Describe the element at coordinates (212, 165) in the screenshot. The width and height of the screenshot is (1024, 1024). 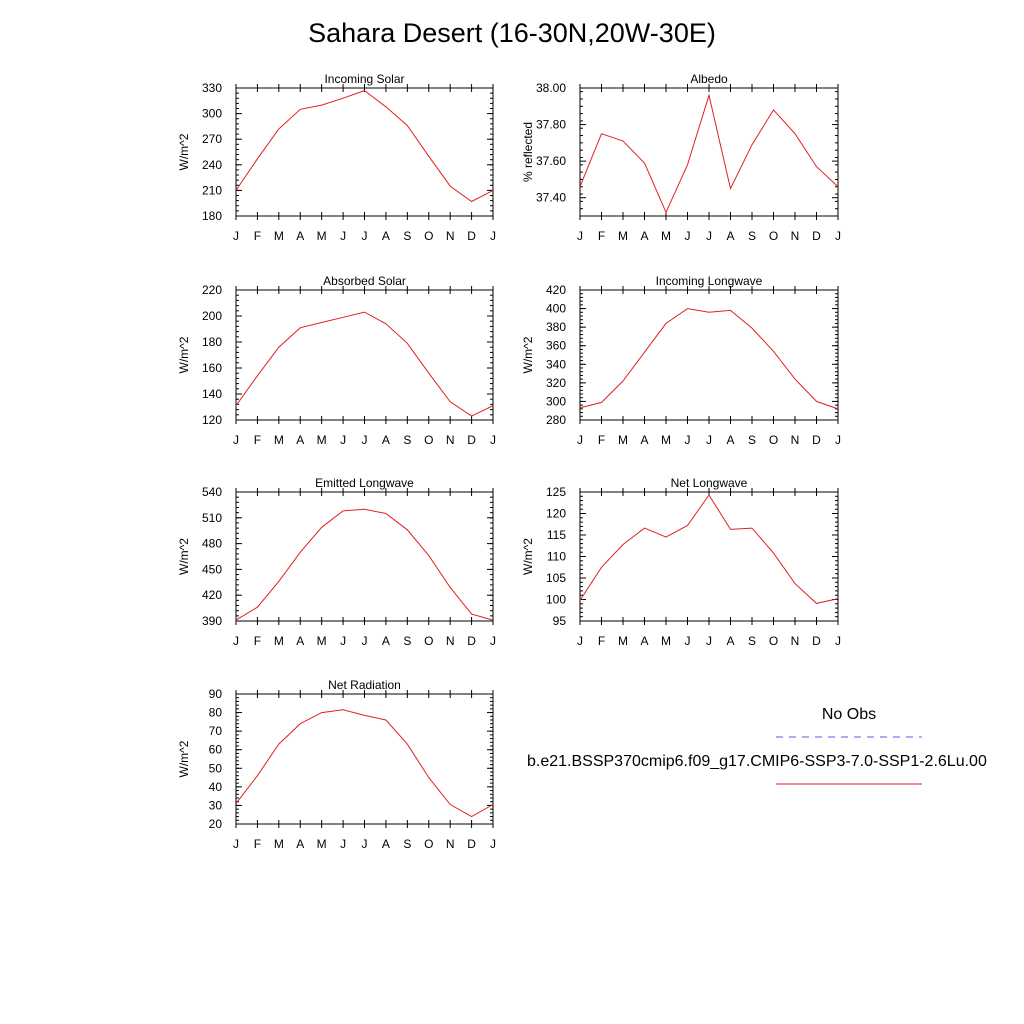
I see `y-tick-label: 240` at that location.